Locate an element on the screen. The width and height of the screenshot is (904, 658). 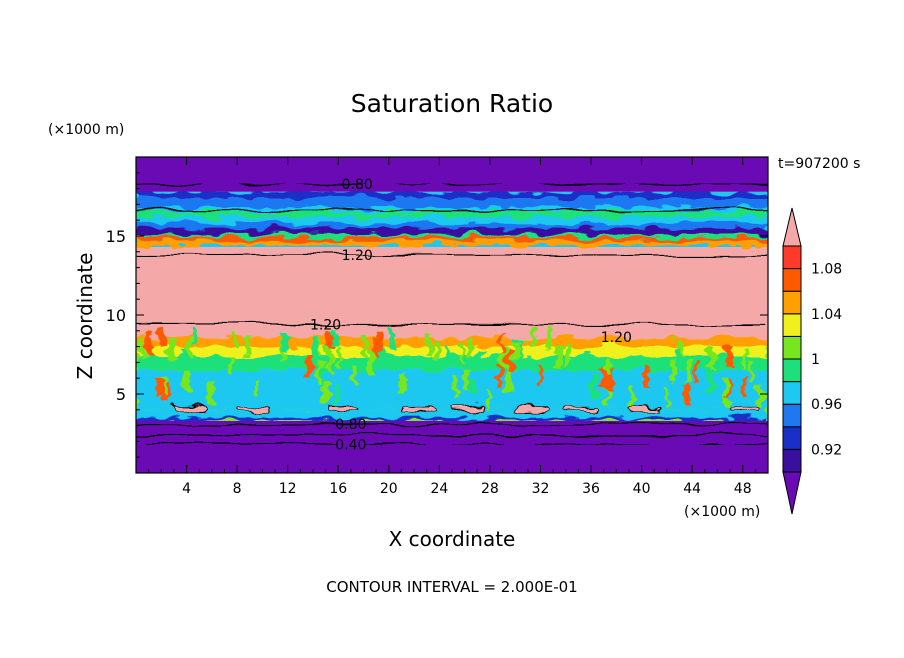
x-unit-label: (×1000 m) is located at coordinates (722, 512).